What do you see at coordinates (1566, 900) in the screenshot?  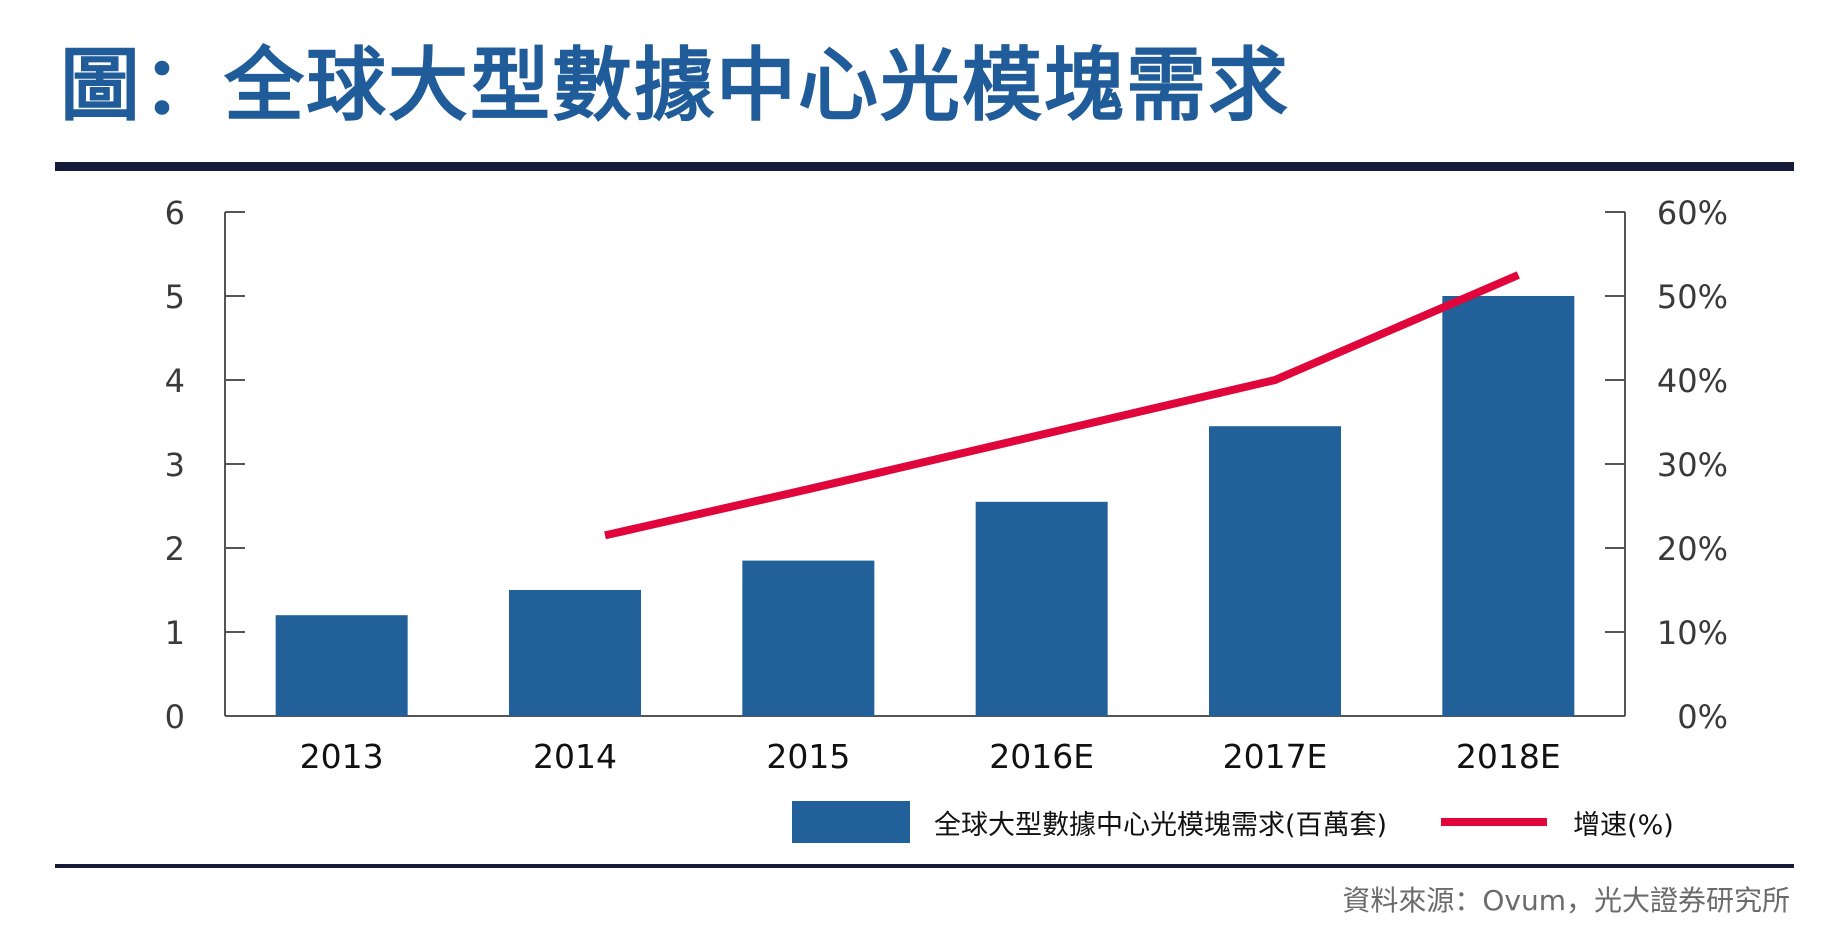 I see `source-note: 資料來源：Ovum，光大證券研究所` at bounding box center [1566, 900].